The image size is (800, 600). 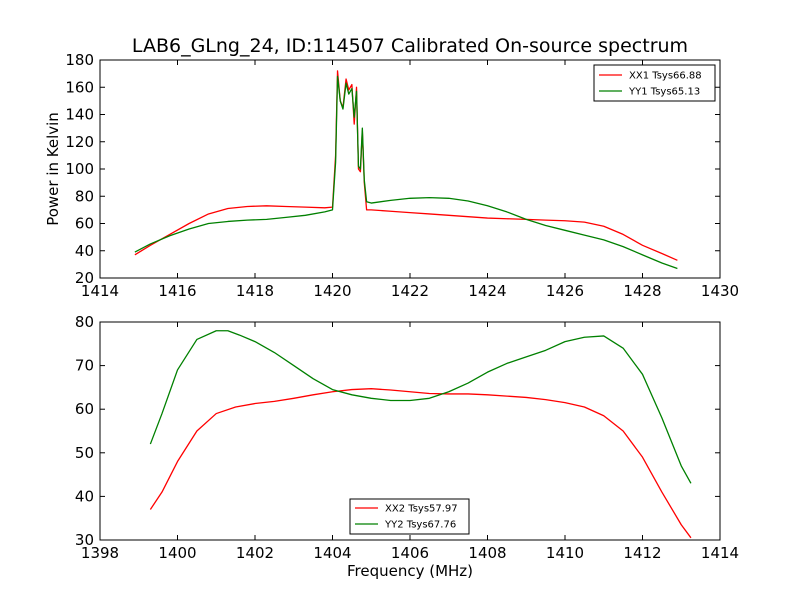 I want to click on bottom-x-tick-label: 1410, so click(x=565, y=553).